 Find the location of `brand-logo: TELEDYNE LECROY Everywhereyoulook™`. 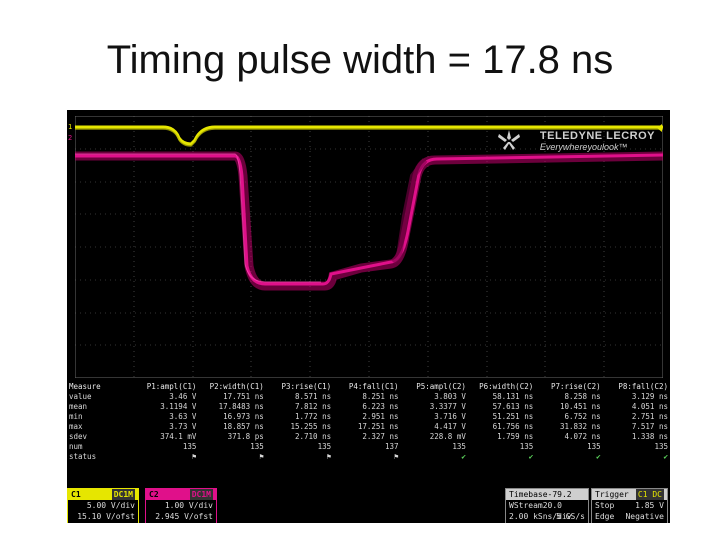

brand-logo: TELEDYNE LECROY Everywhereyoulook™ is located at coordinates (597, 141).